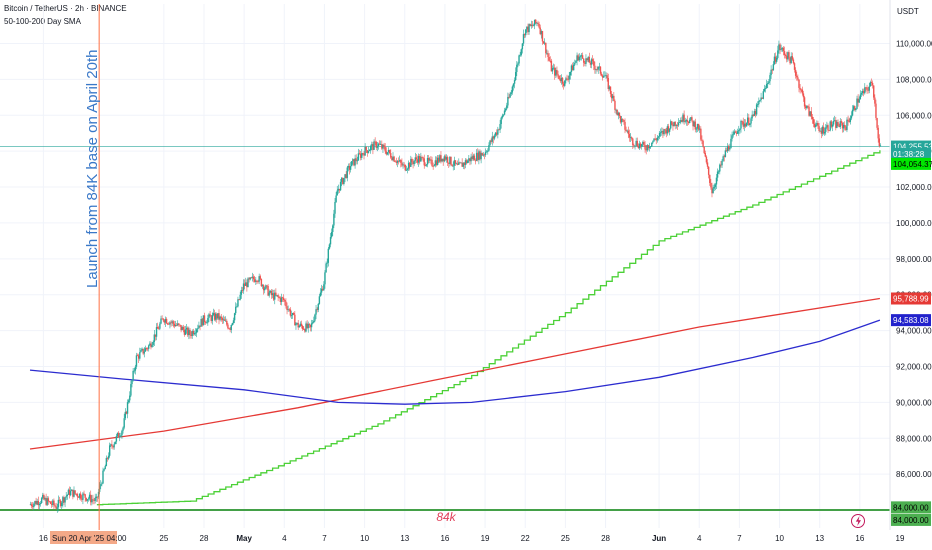  I want to click on bolt-icon, so click(858, 521).